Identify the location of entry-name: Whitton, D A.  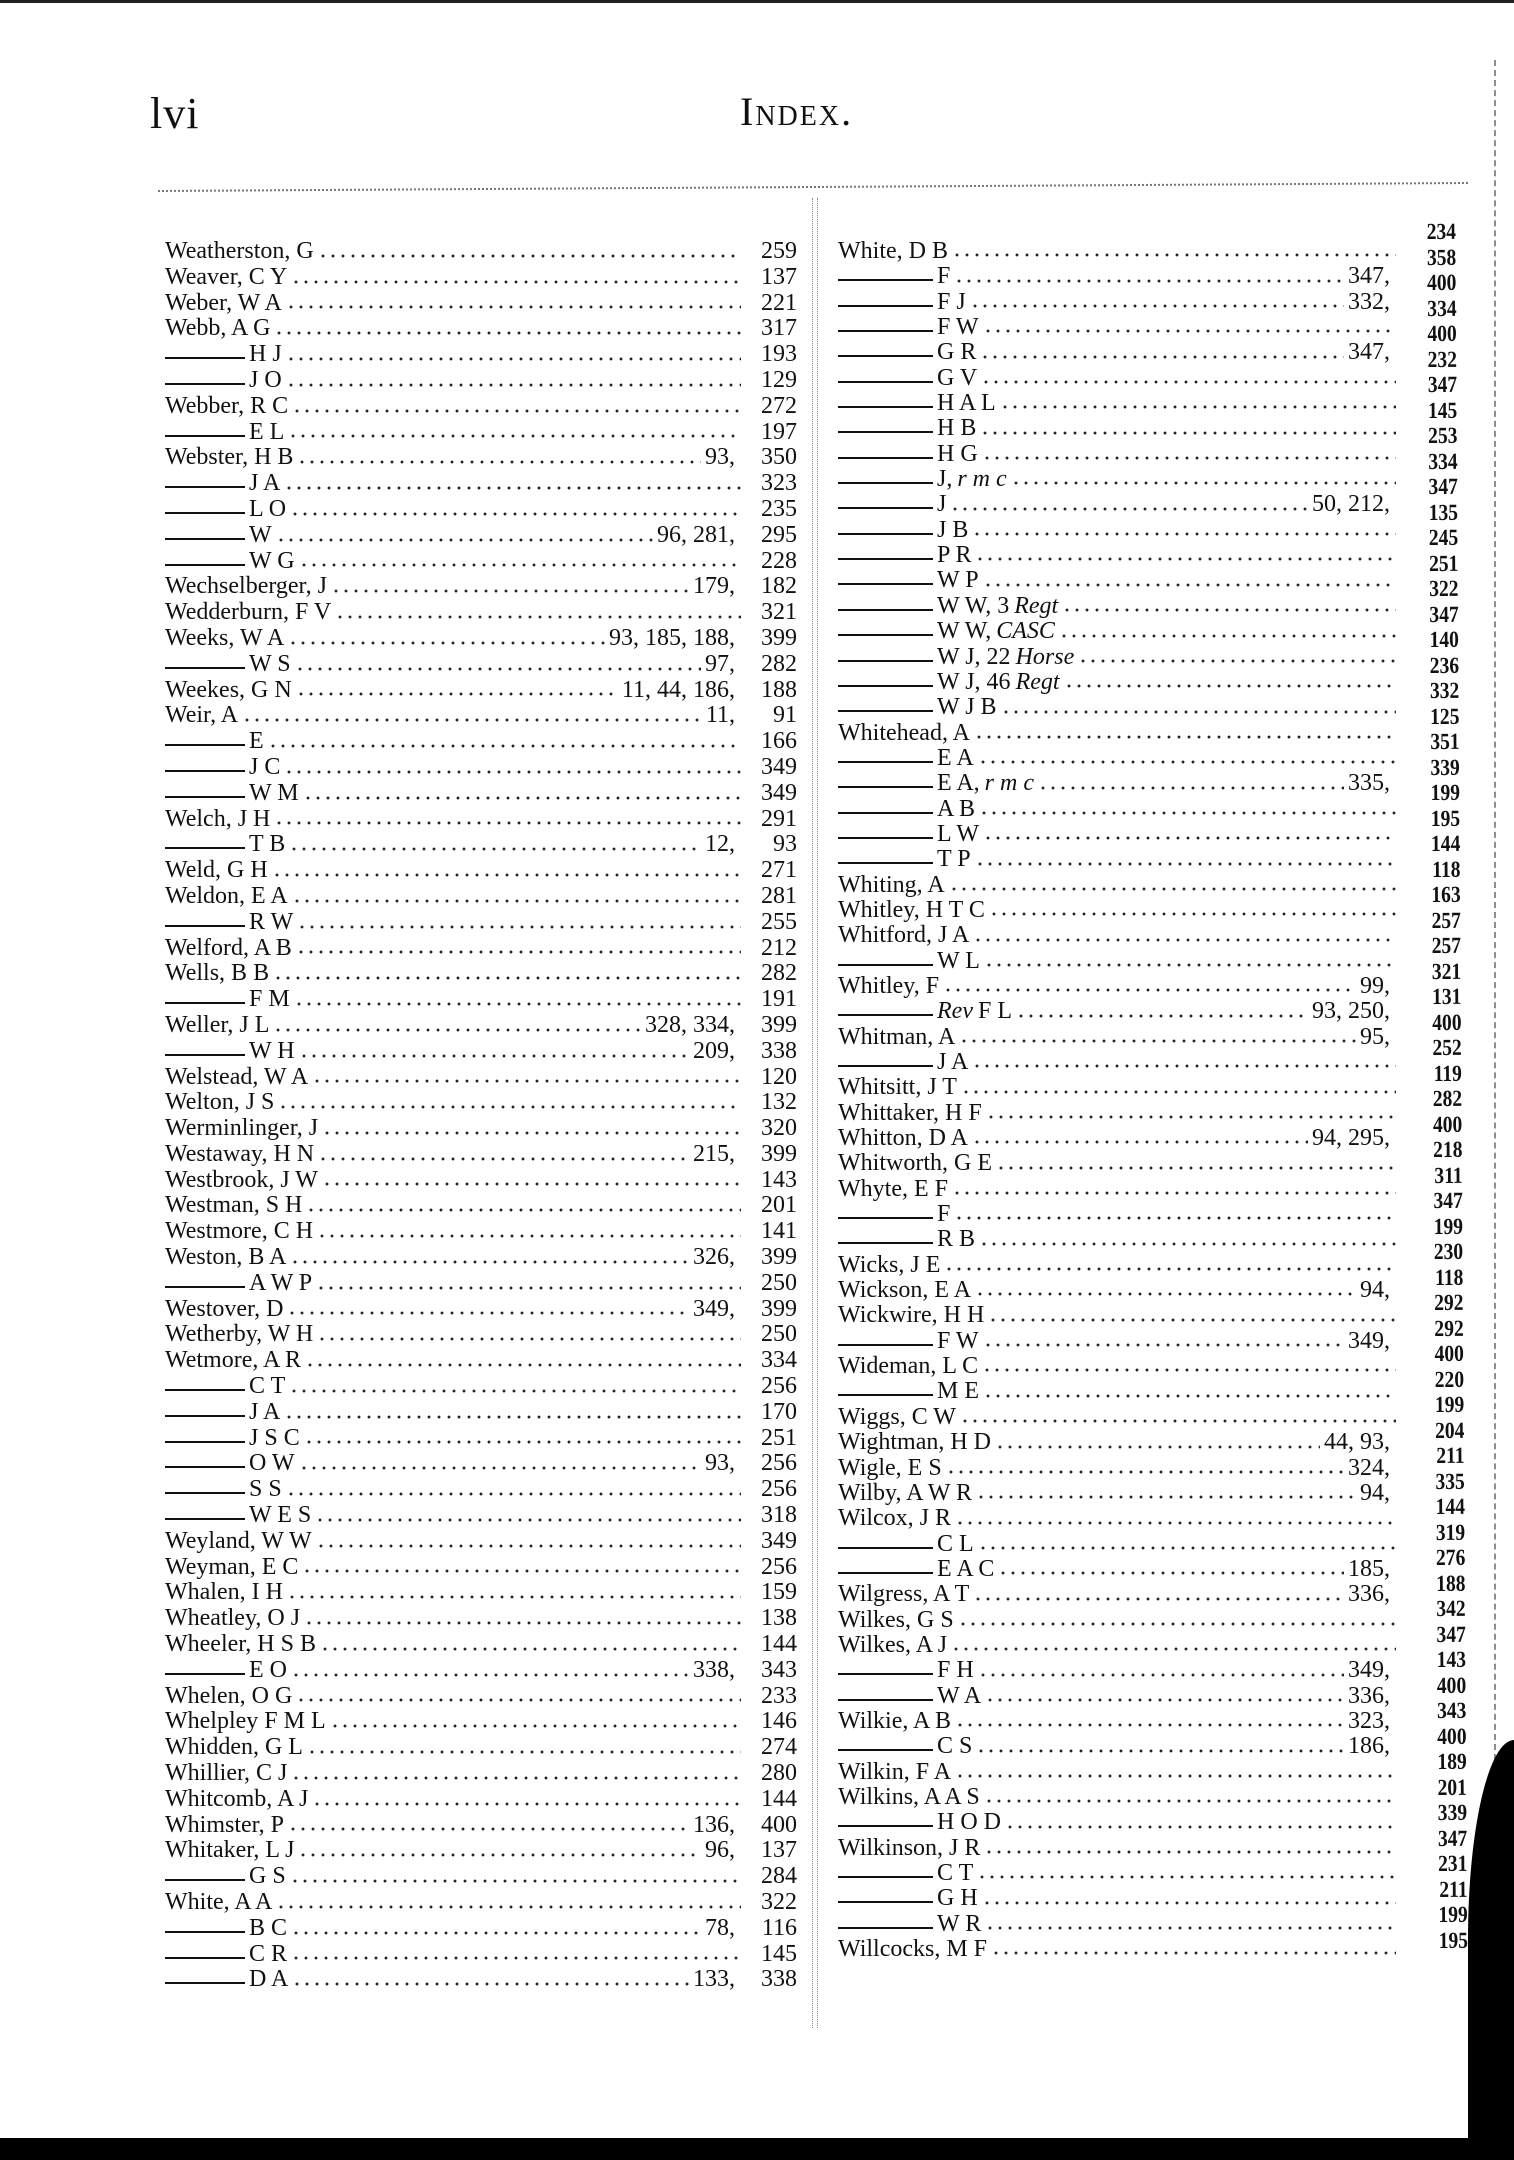
(903, 1138).